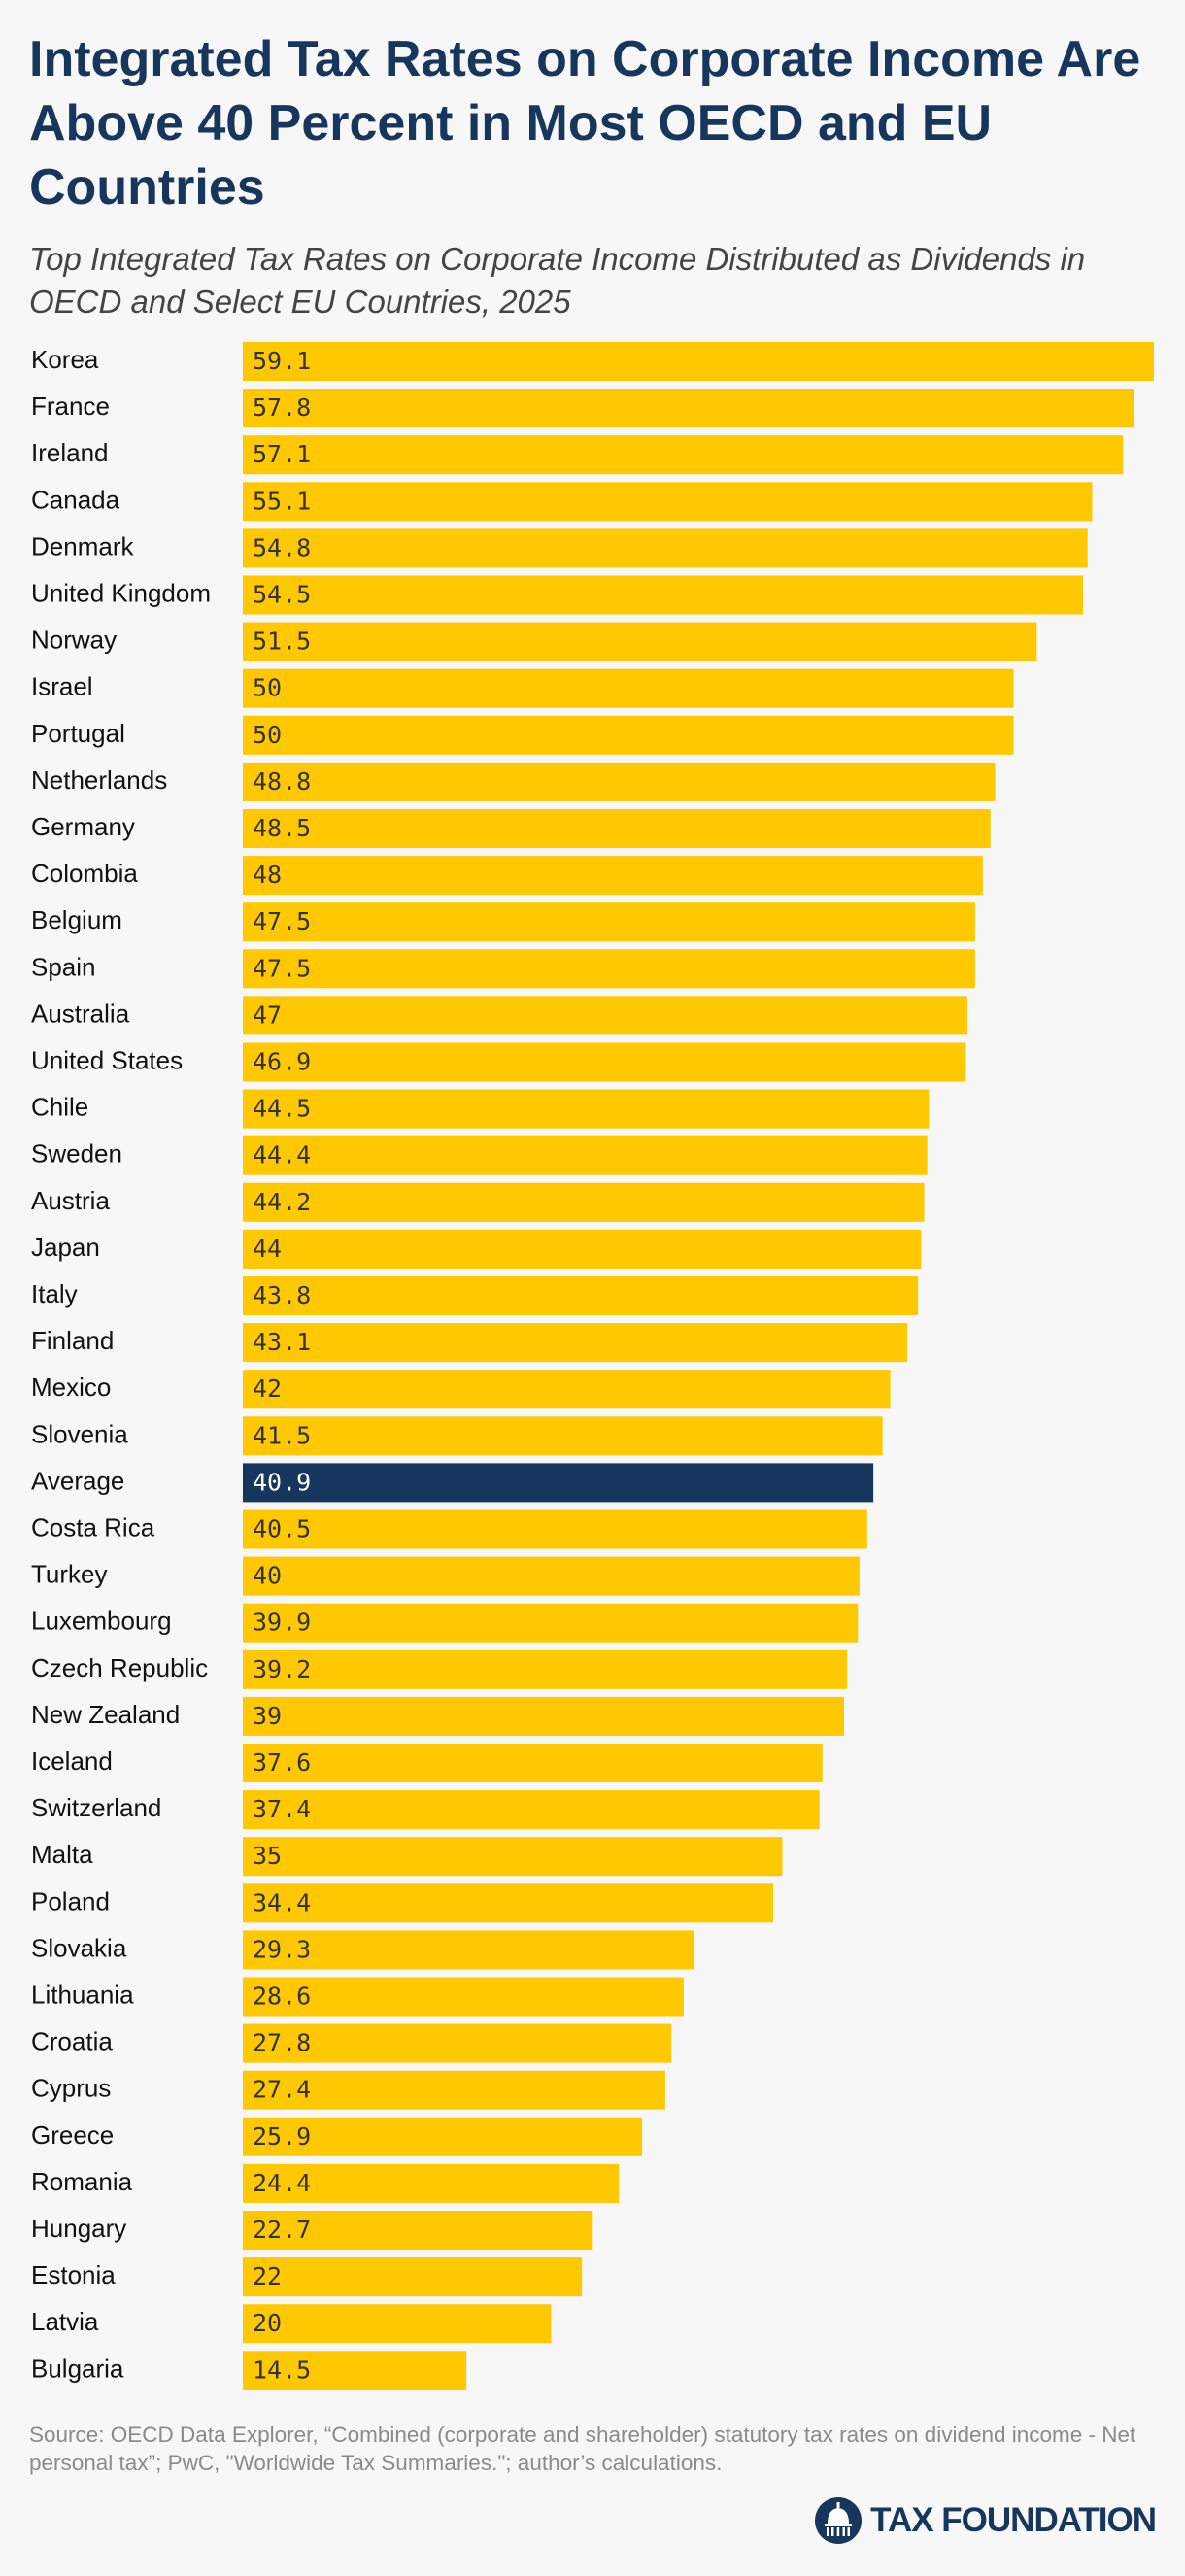  Describe the element at coordinates (121, 593) in the screenshot. I see `category-label: United Kingdom` at that location.